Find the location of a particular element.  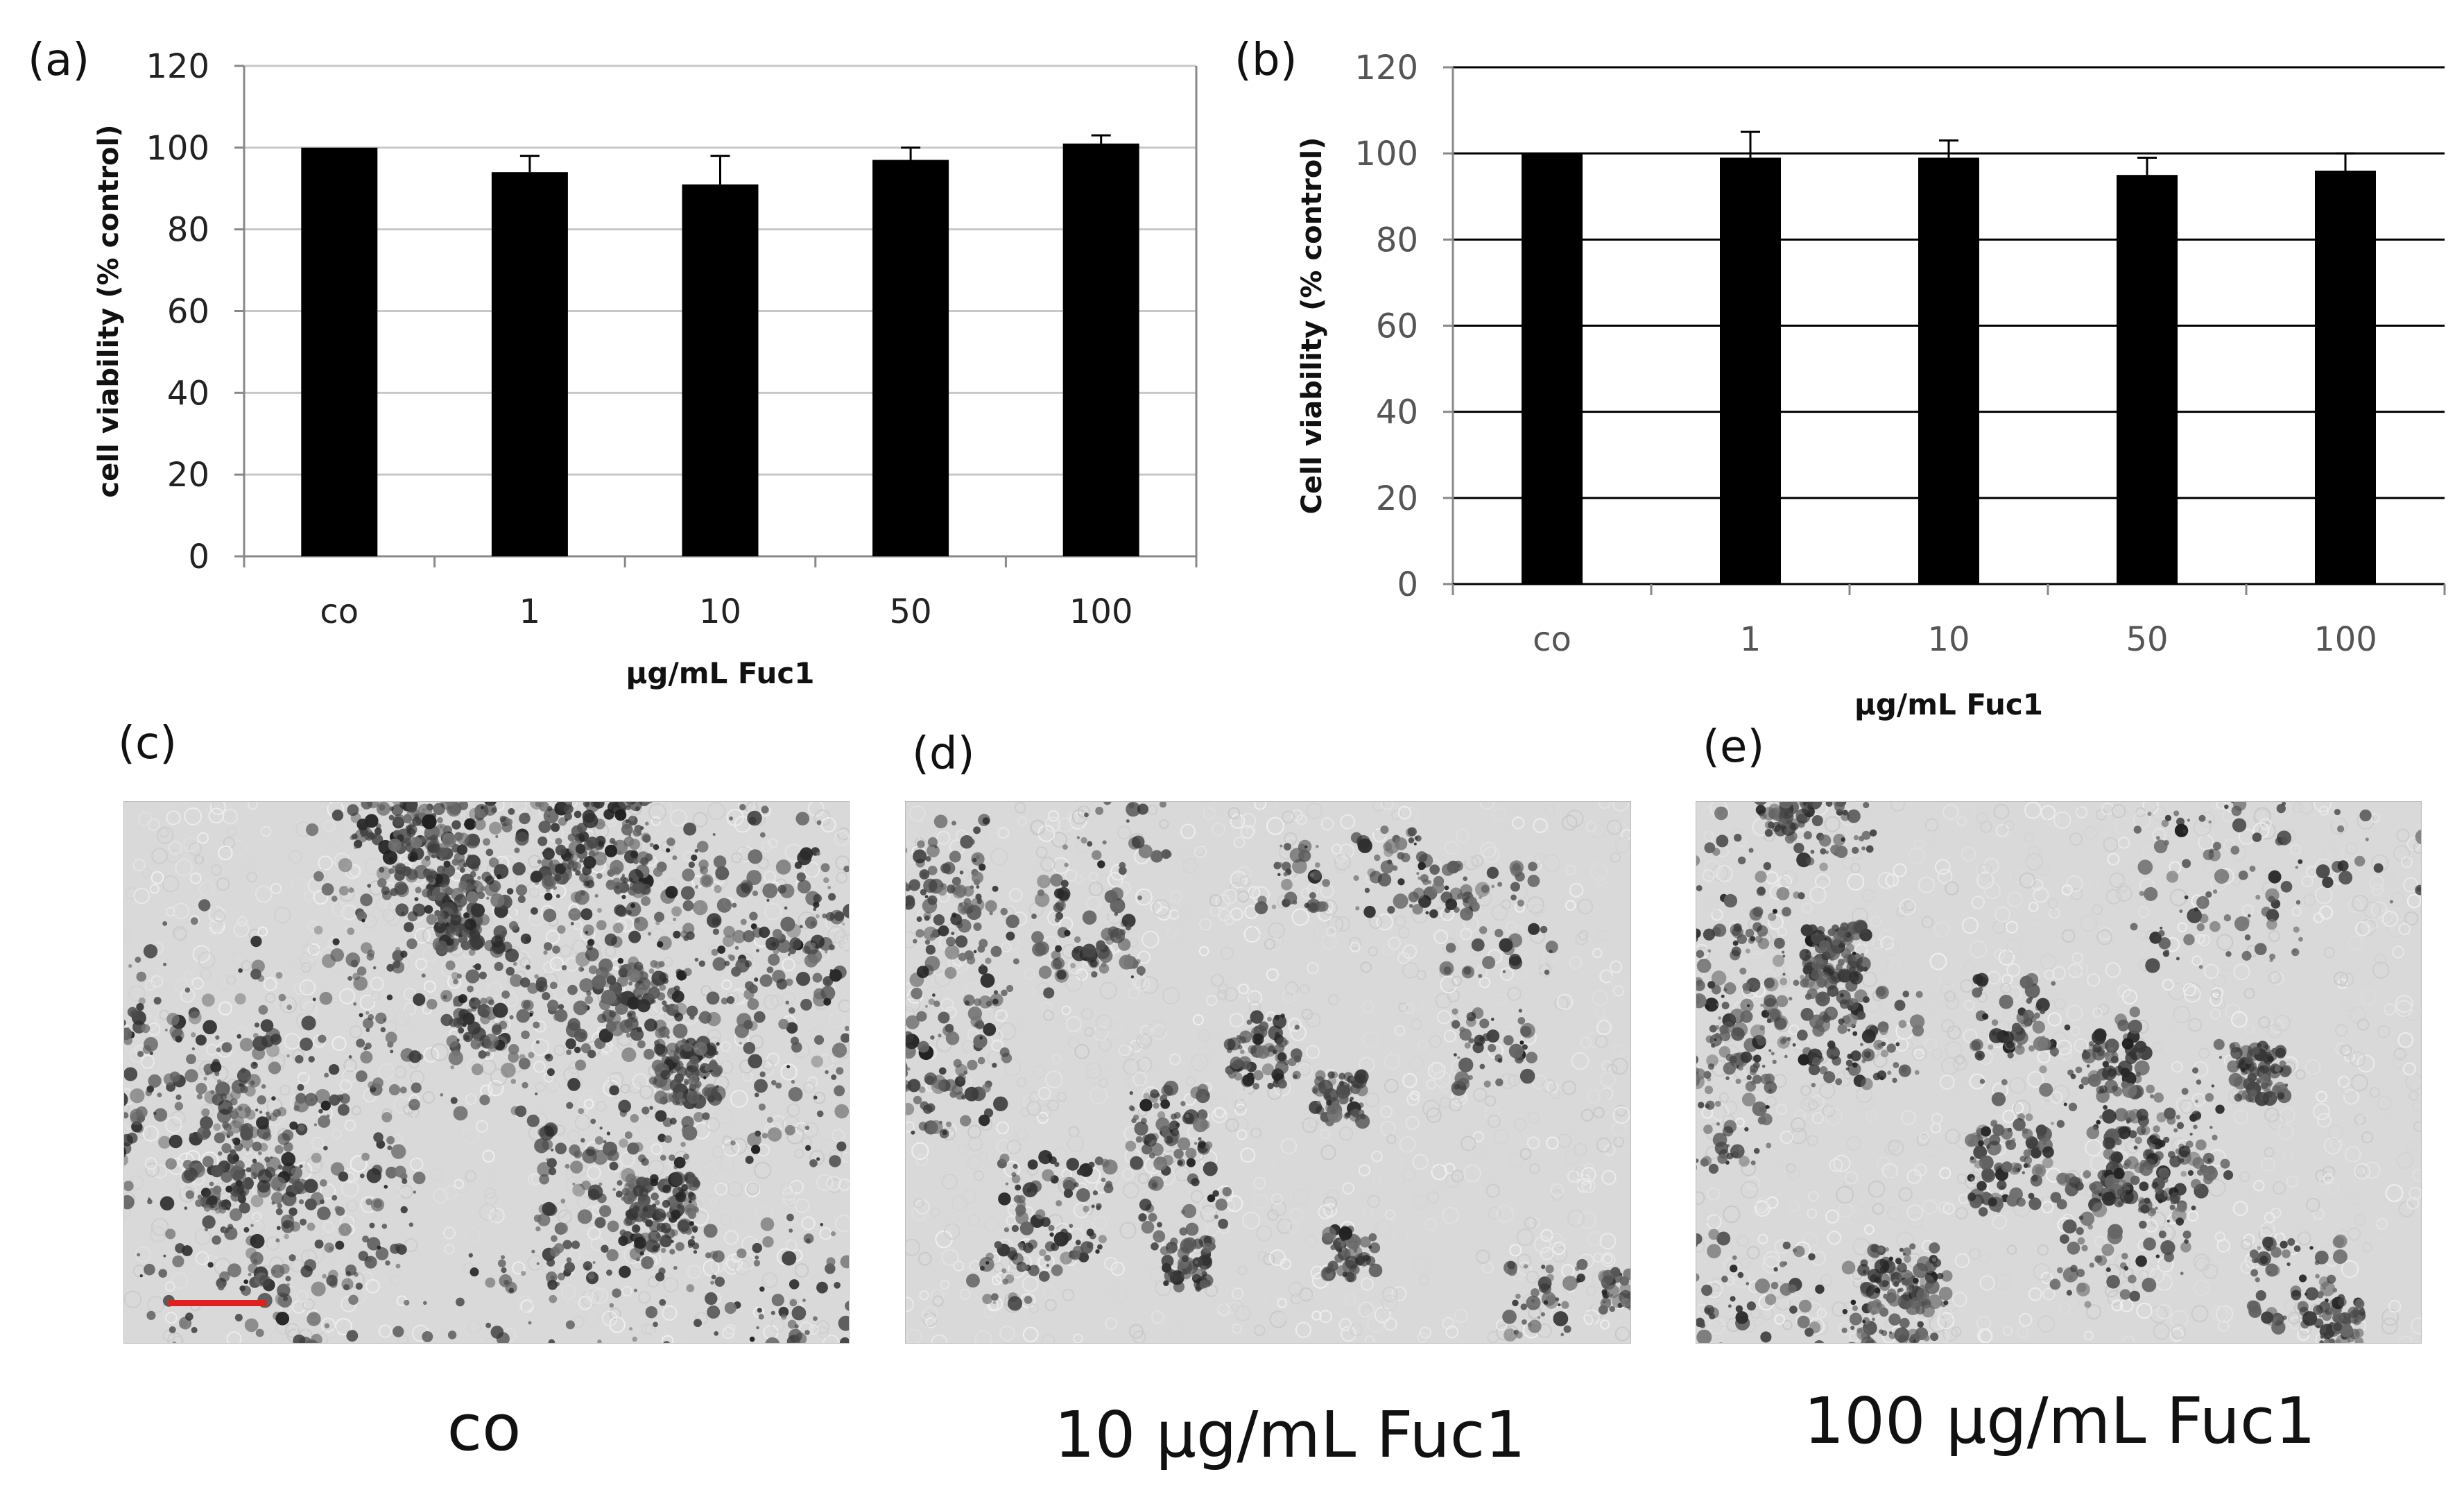

ytick-label-a-4: 80 is located at coordinates (188, 231).